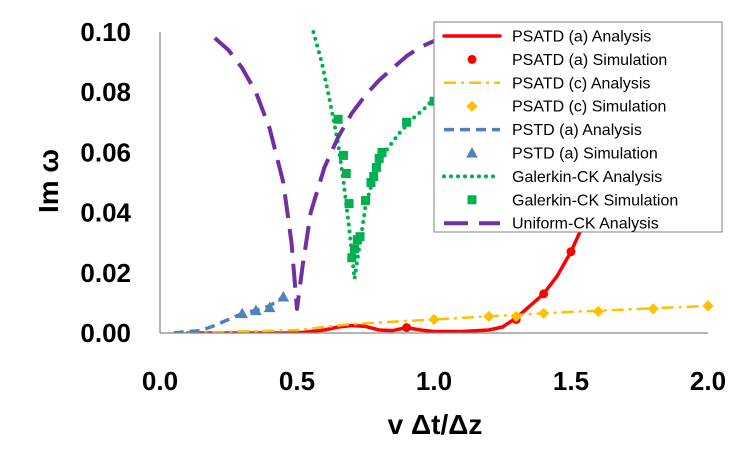 The width and height of the screenshot is (752, 468). I want to click on series-pstd-a-analysis, so click(229, 314).